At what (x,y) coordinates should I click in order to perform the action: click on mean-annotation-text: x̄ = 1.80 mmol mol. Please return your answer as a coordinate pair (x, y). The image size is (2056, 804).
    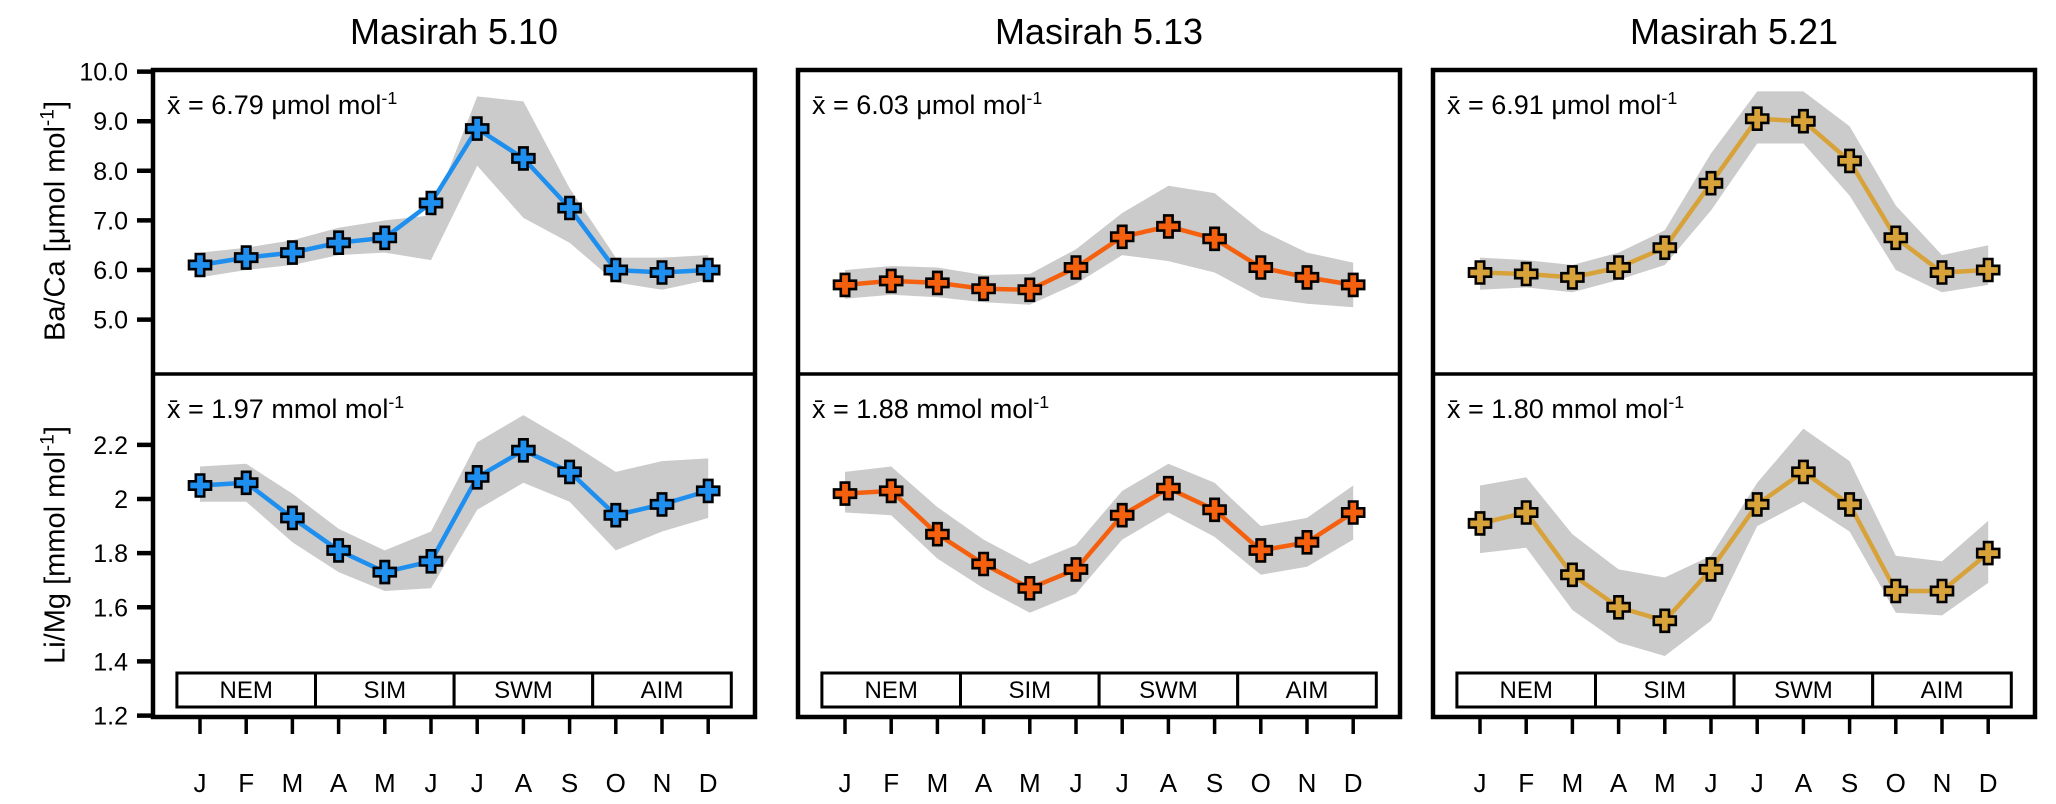
    Looking at the image, I should click on (1558, 409).